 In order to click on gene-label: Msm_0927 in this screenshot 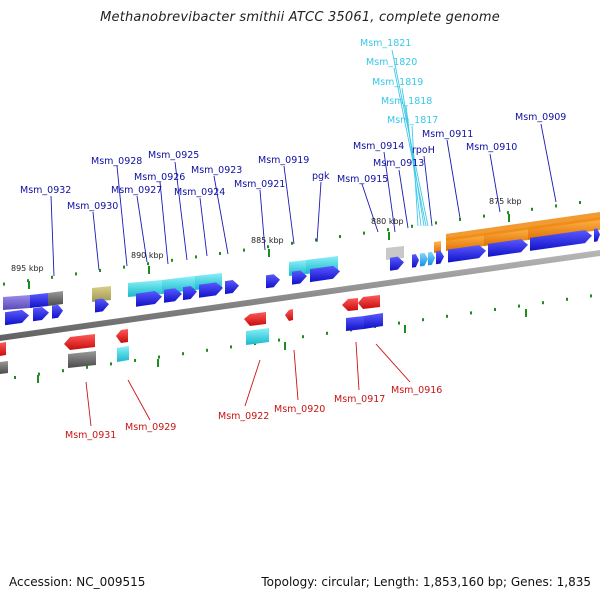, I will do `click(136, 190)`.